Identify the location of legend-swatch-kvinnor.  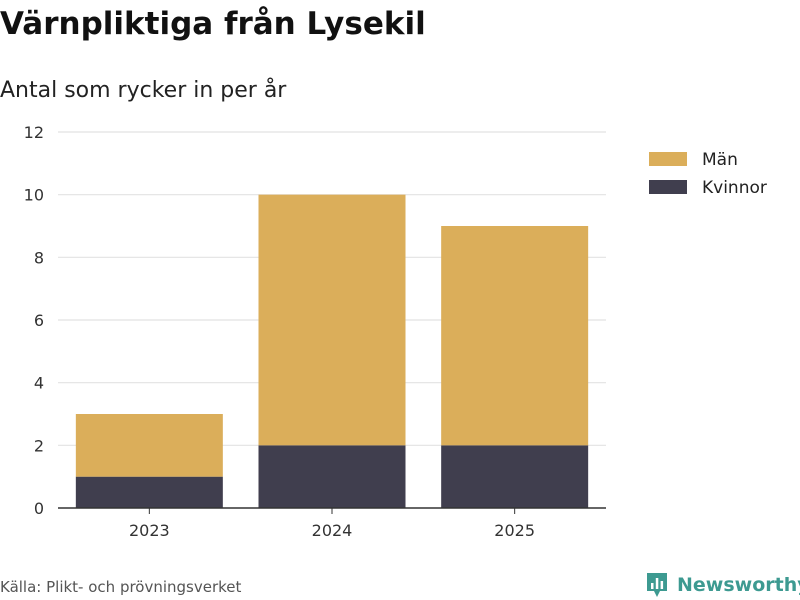
(668, 187).